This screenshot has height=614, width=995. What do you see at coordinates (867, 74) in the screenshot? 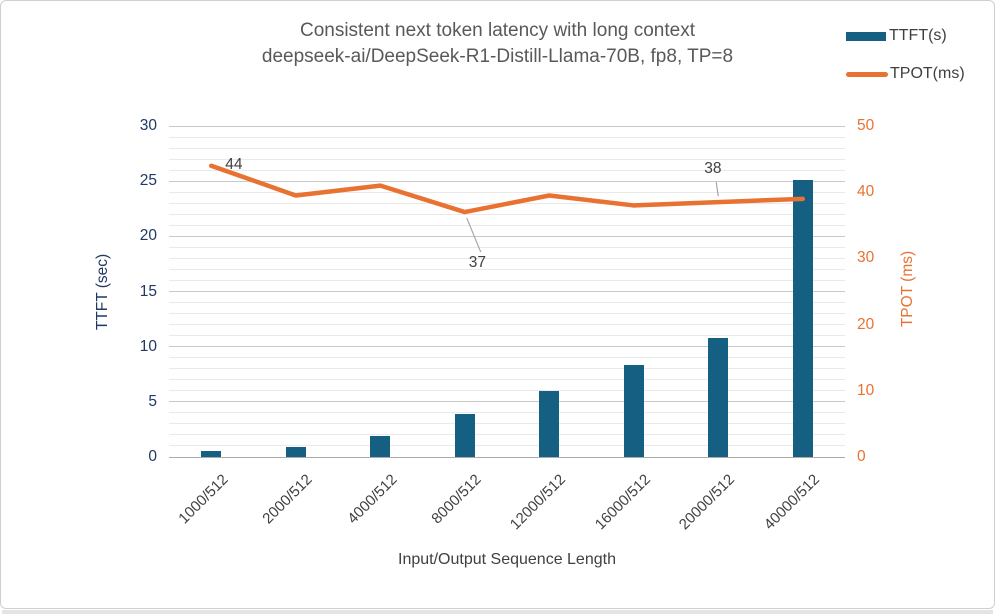
I see `line-swatch-icon` at bounding box center [867, 74].